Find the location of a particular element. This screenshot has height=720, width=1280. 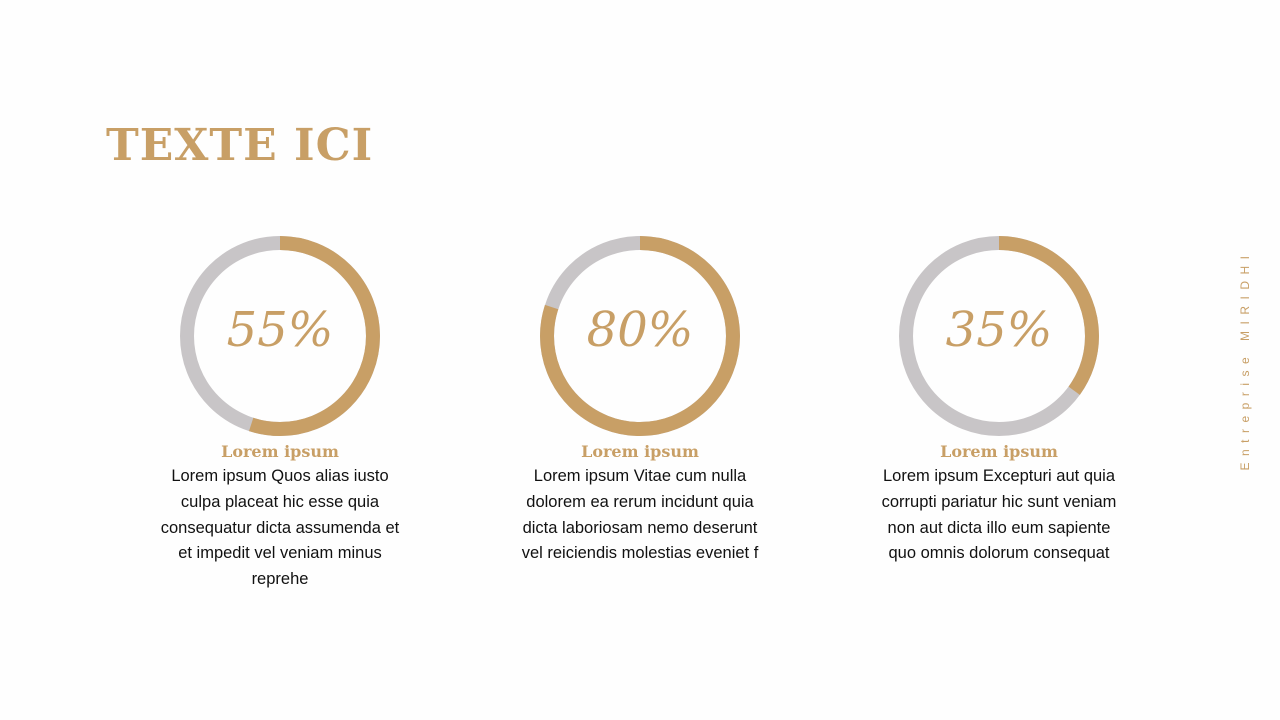

percent-label: 80% is located at coordinates (640, 330).